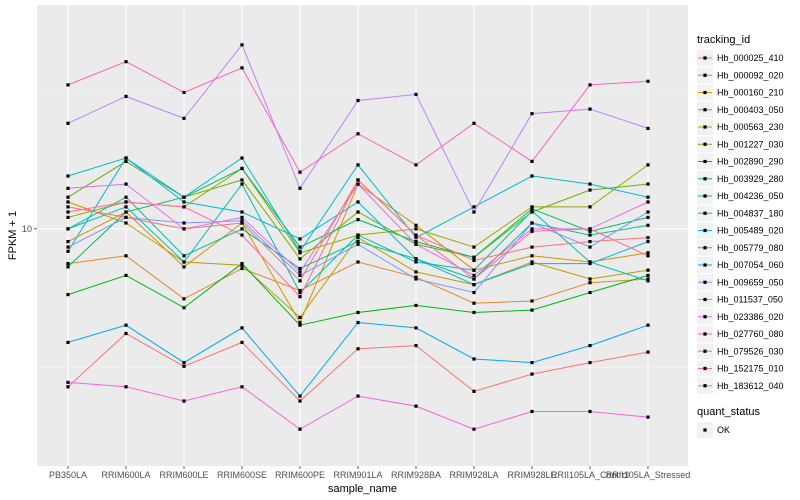 This screenshot has height=500, width=800. What do you see at coordinates (242, 475) in the screenshot?
I see `x-tick-label: RRIM600SE` at bounding box center [242, 475].